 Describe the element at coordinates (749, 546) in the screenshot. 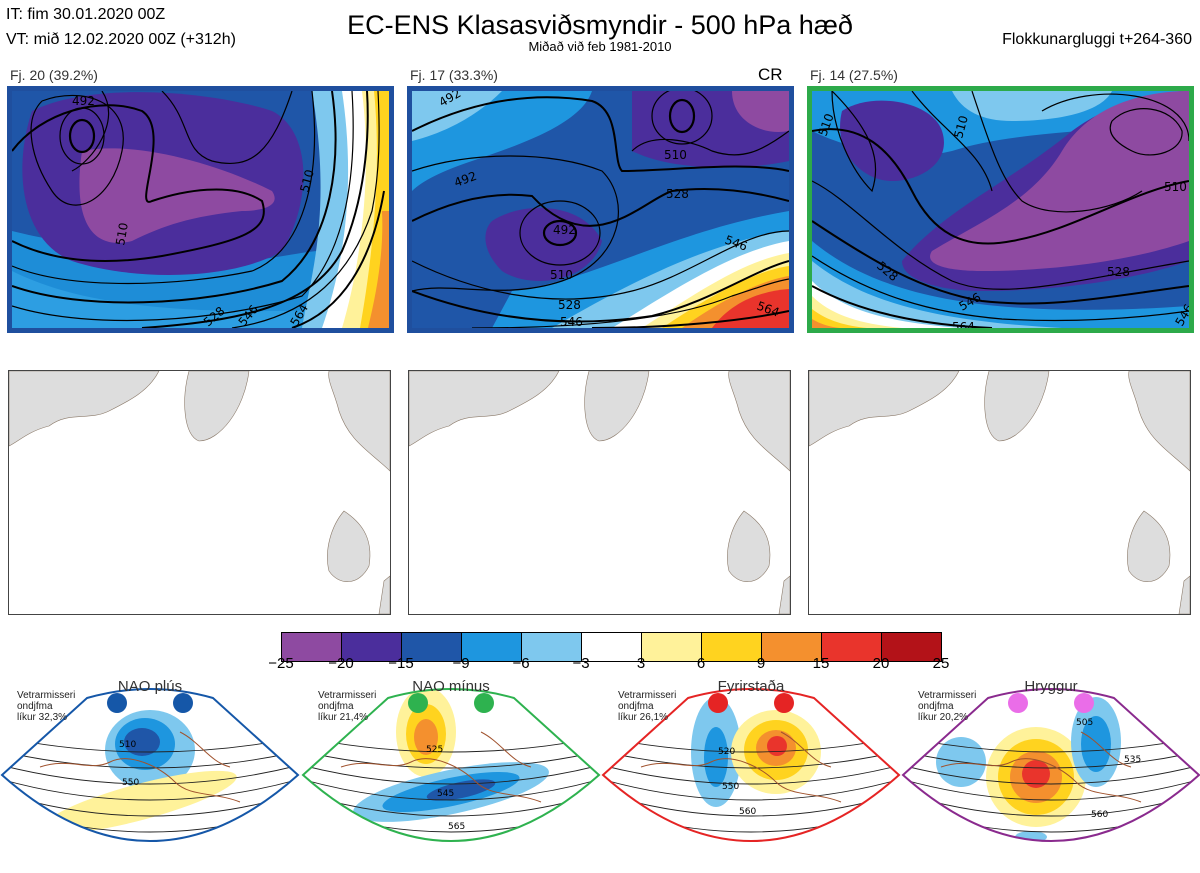

I see `land-british-isles` at that location.